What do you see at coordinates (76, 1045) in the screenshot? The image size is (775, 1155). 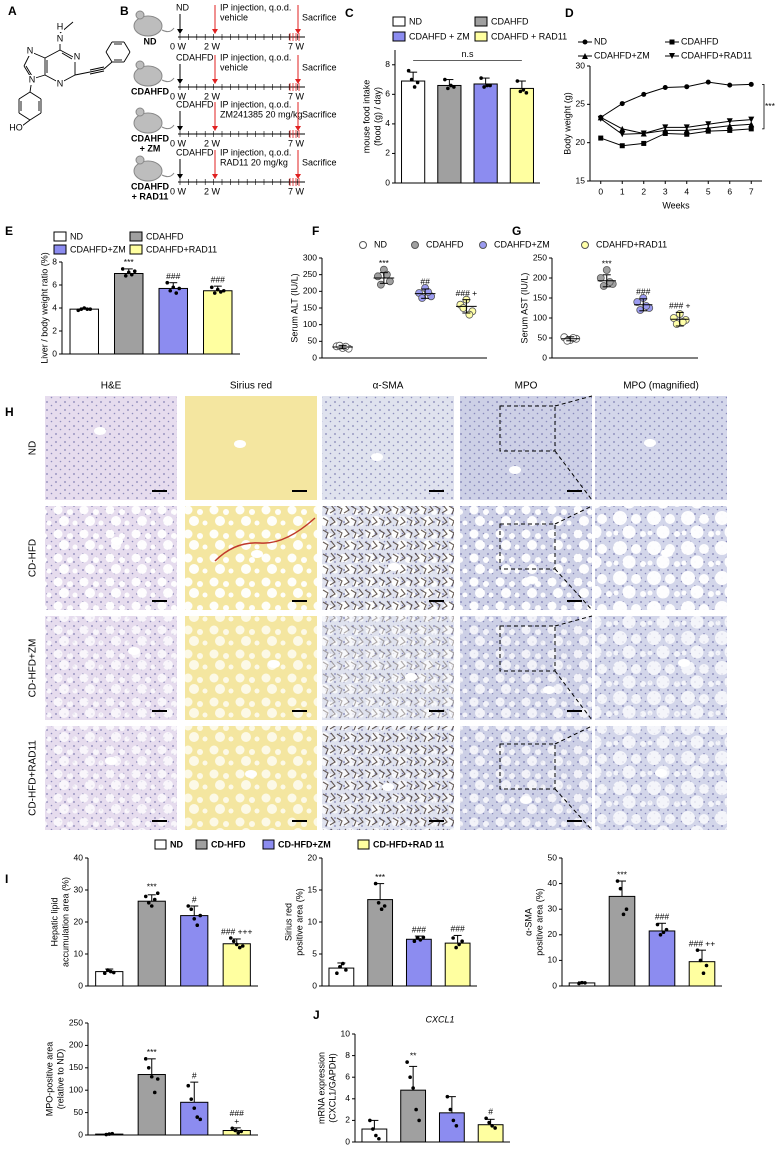 I see `y-tick-label: 200` at bounding box center [76, 1045].